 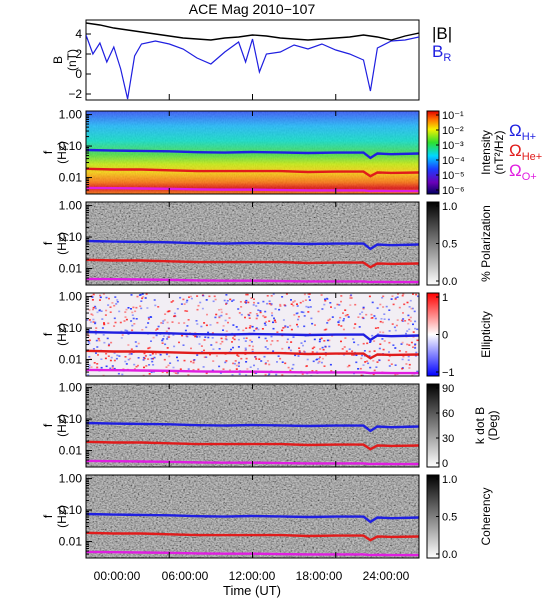 What do you see at coordinates (319, 576) in the screenshot?
I see `x-tick-label-3: 18:00:00` at bounding box center [319, 576].